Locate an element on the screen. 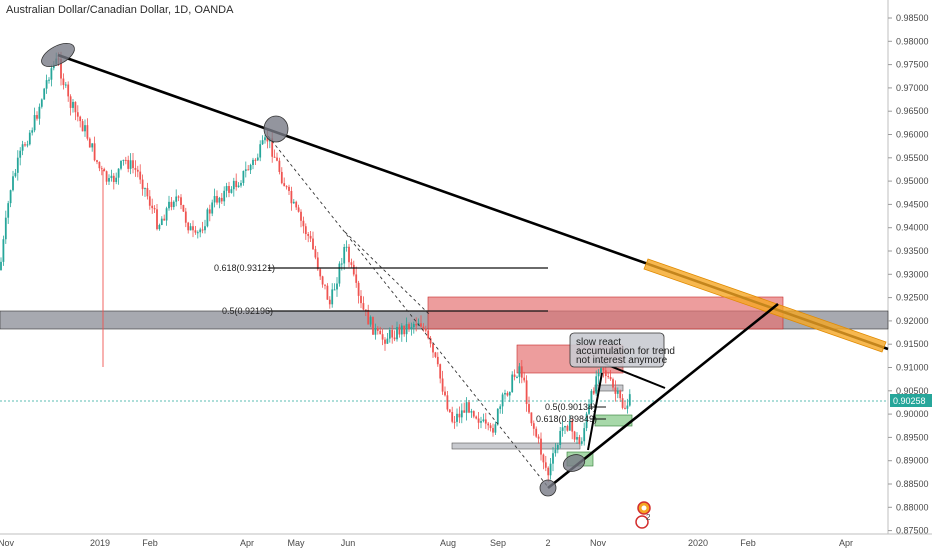 The width and height of the screenshot is (932, 550). annotation-line-3: not interest anymore is located at coordinates (622, 360).